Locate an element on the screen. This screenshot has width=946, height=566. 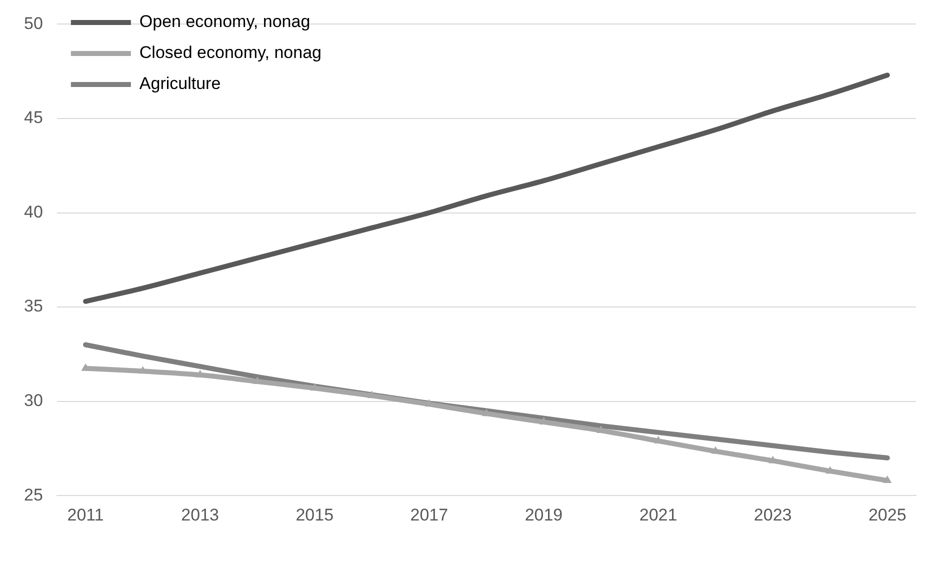
x-tick-label: 2023 is located at coordinates (773, 514).